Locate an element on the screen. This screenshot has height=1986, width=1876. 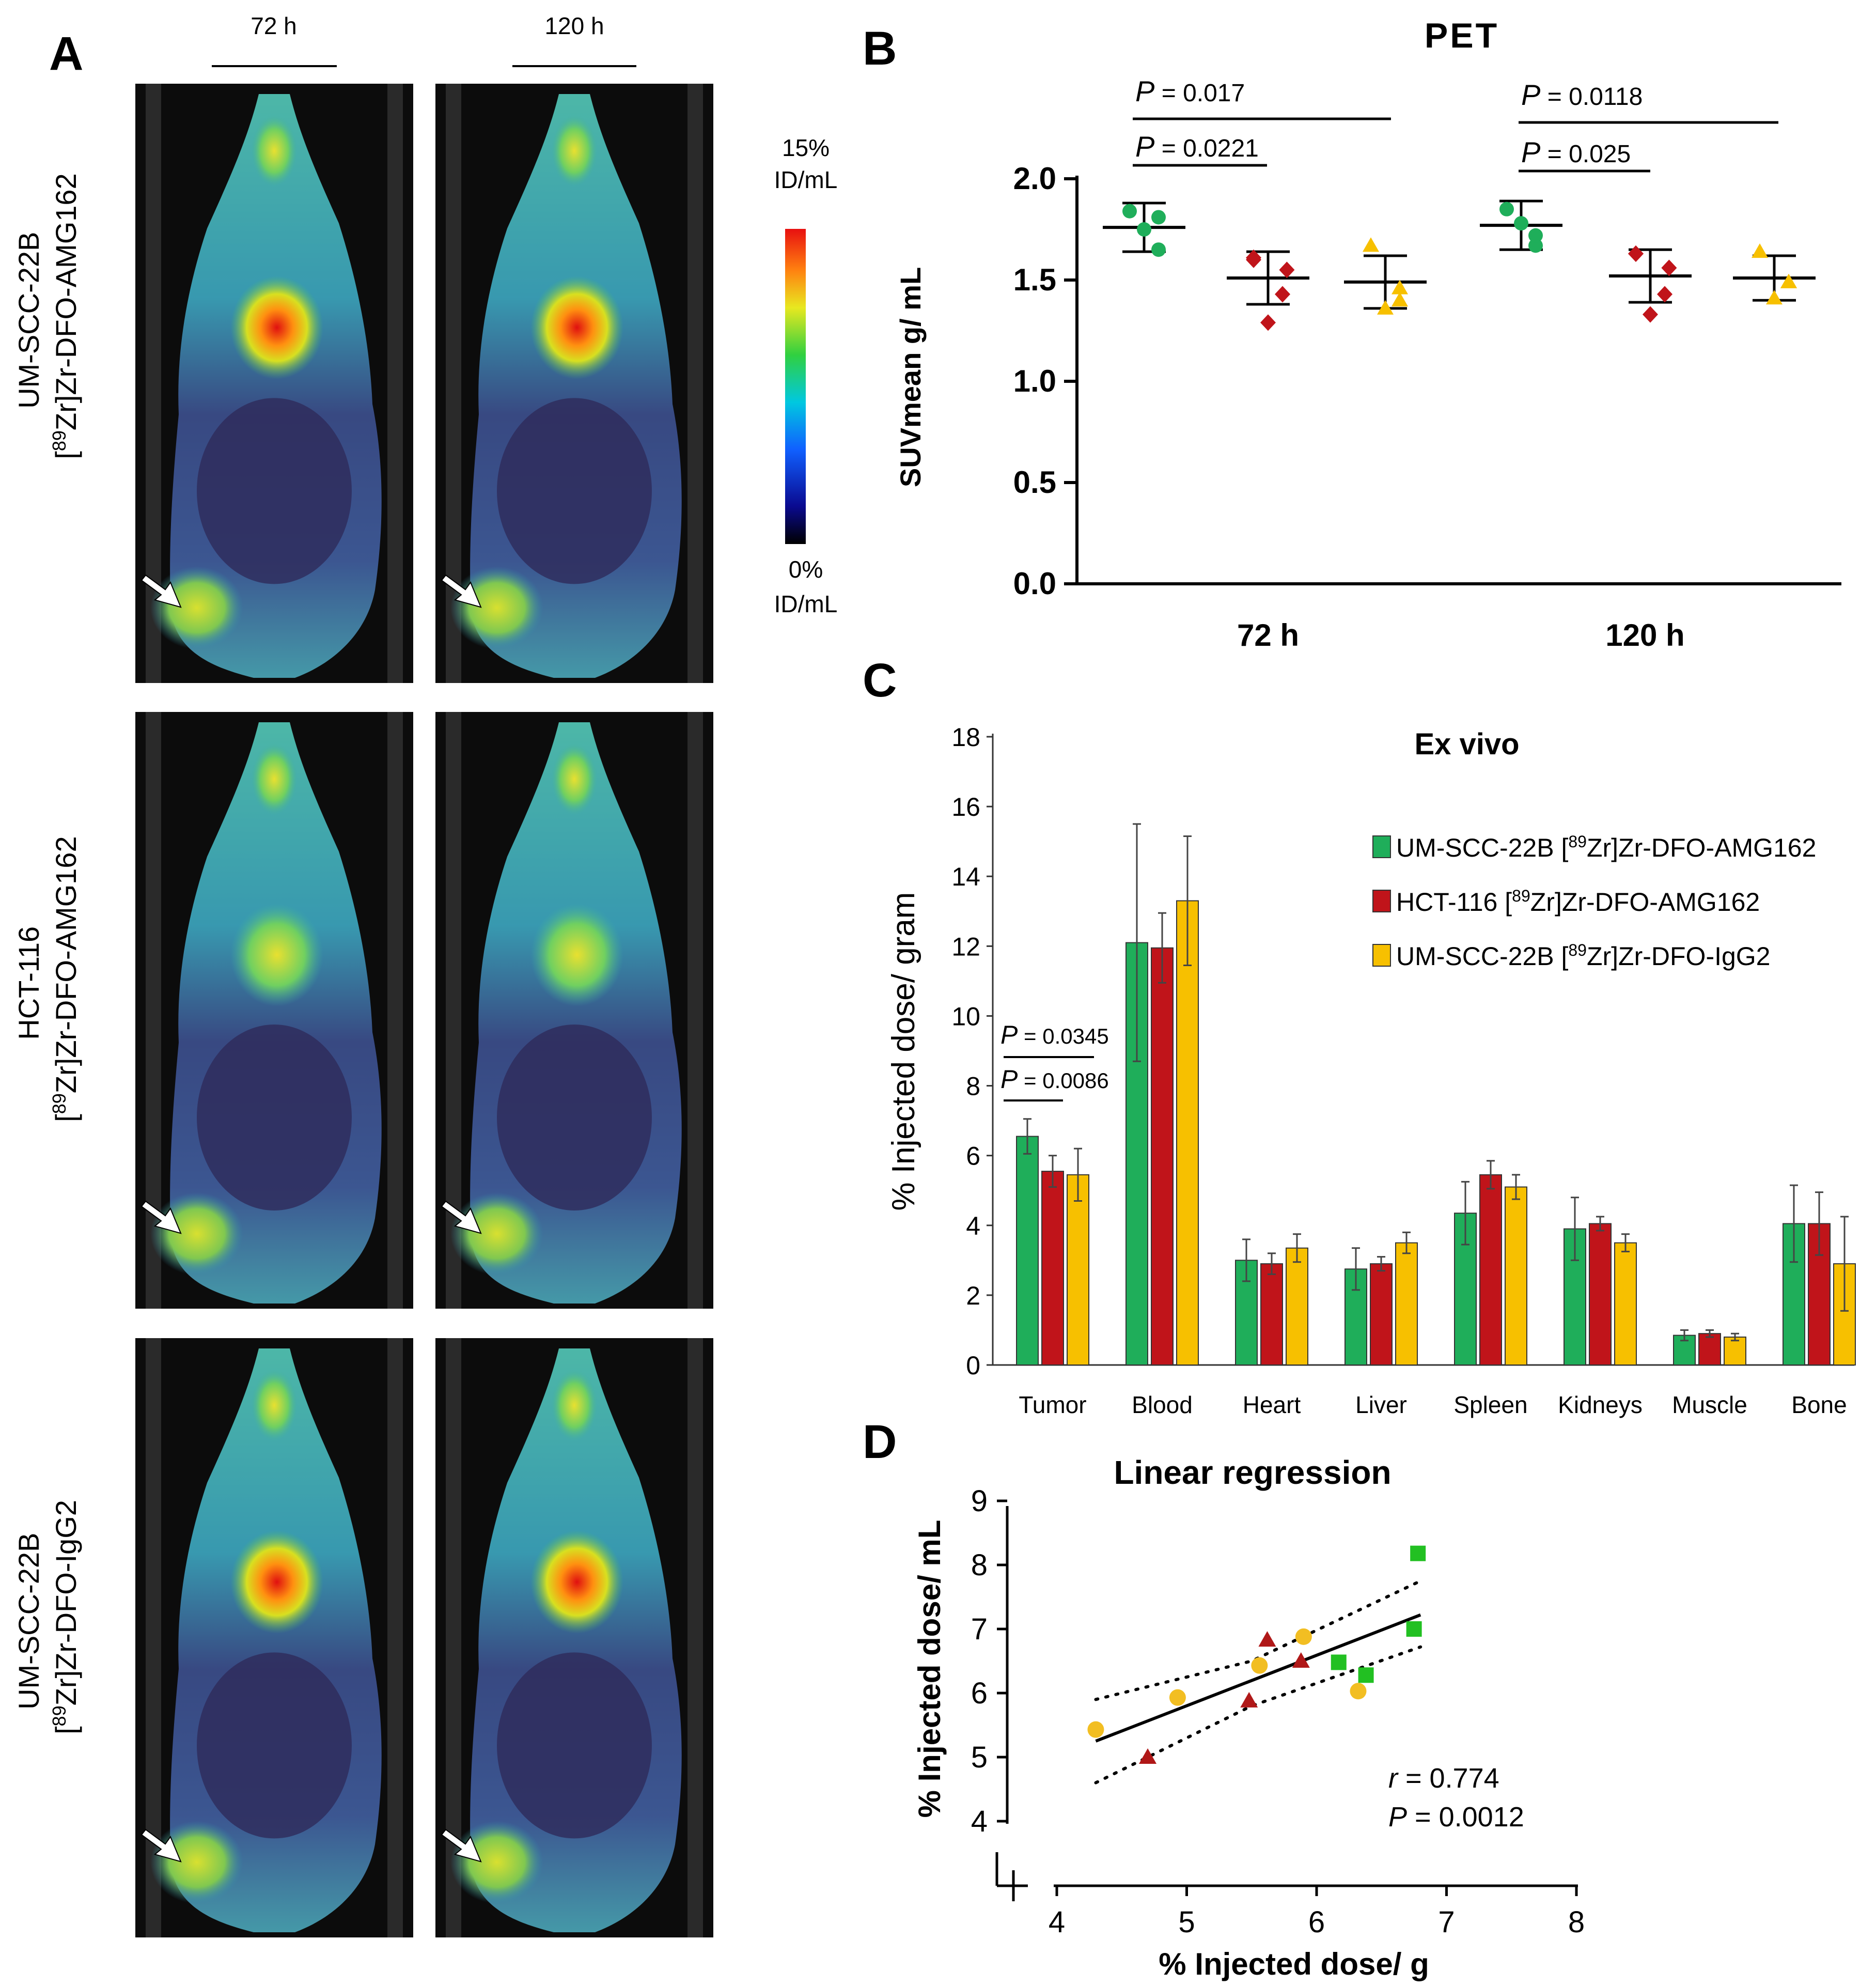
exvivo-y-tick-label: 10 is located at coordinates (965, 1016).